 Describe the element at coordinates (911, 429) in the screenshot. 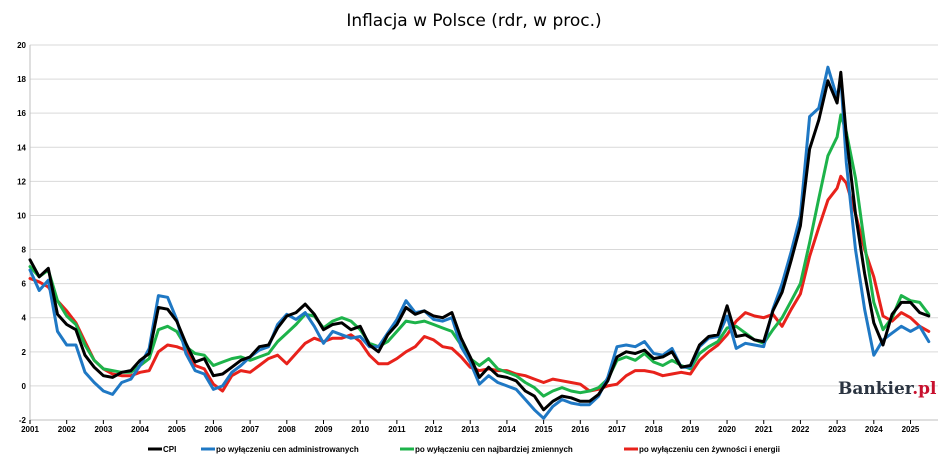

I see `x-tick-label: 2025` at that location.